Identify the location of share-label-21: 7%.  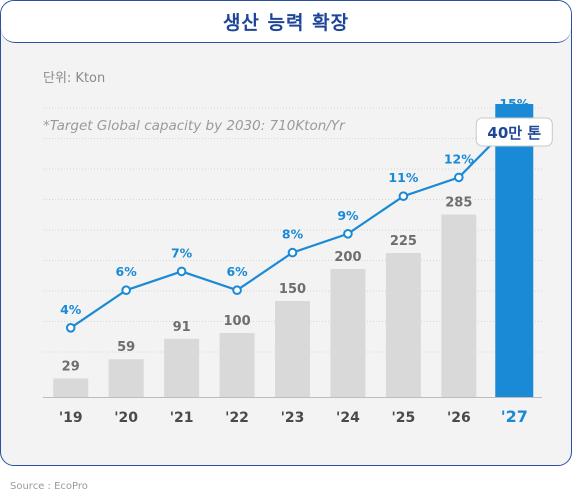
(182, 252).